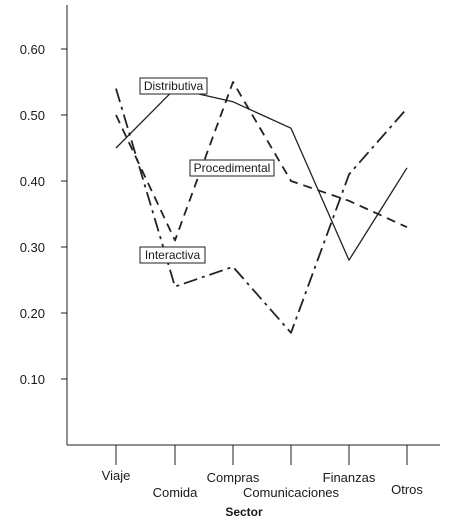 The height and width of the screenshot is (525, 453). I want to click on series-label-text: Procedimental, so click(232, 168).